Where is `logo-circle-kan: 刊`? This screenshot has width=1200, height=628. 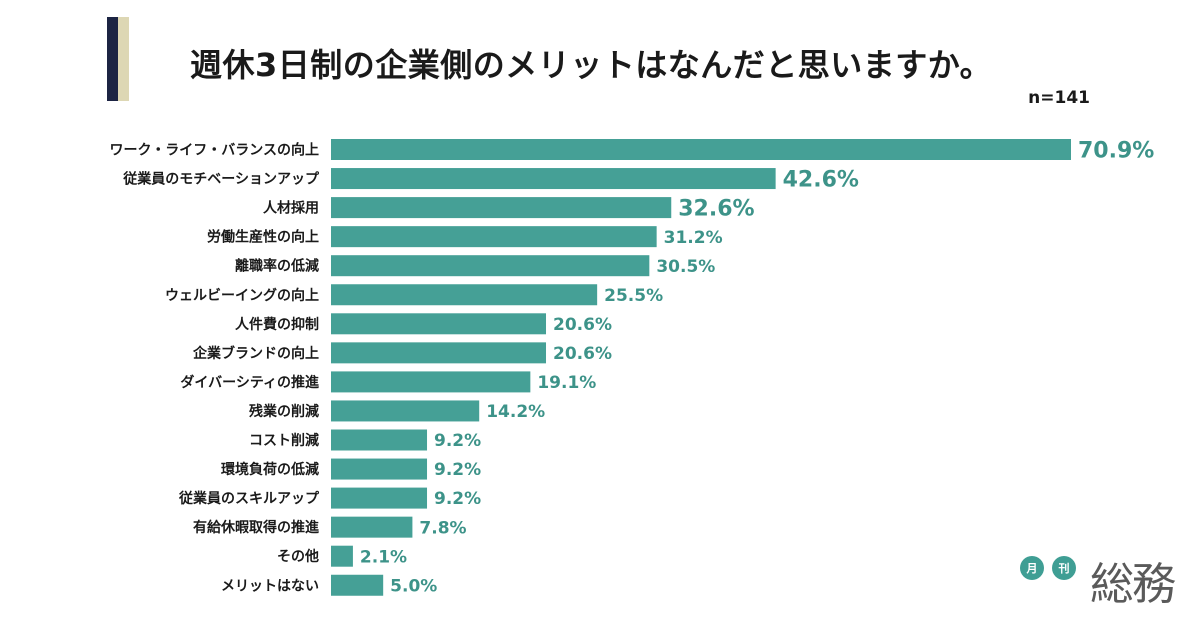 logo-circle-kan: 刊 is located at coordinates (1064, 568).